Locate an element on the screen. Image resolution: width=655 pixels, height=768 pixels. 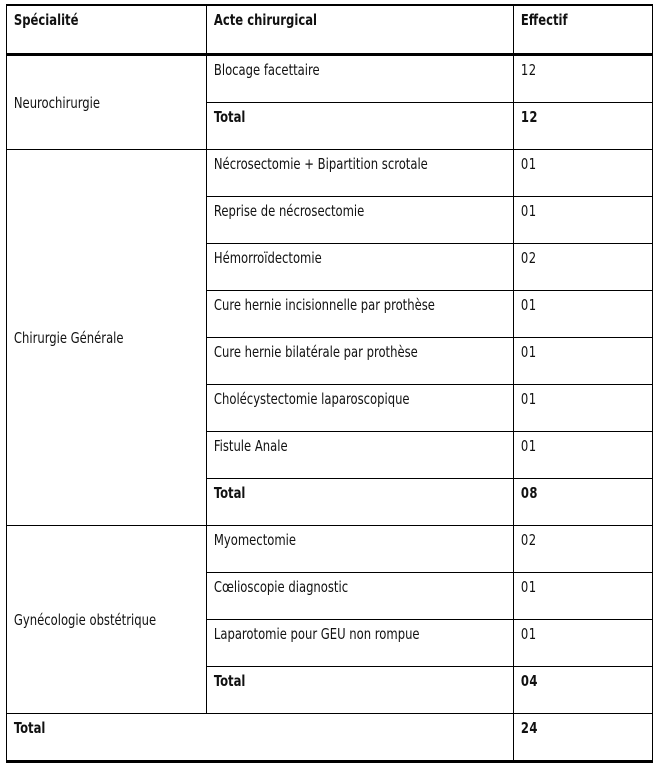
grand-total-row: Total 24 is located at coordinates (329, 738).